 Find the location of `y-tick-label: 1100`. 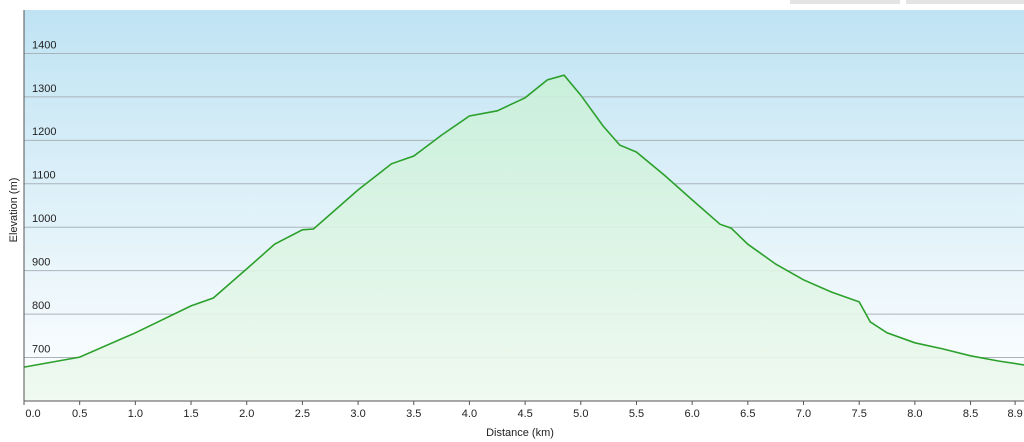

y-tick-label: 1100 is located at coordinates (44, 176).